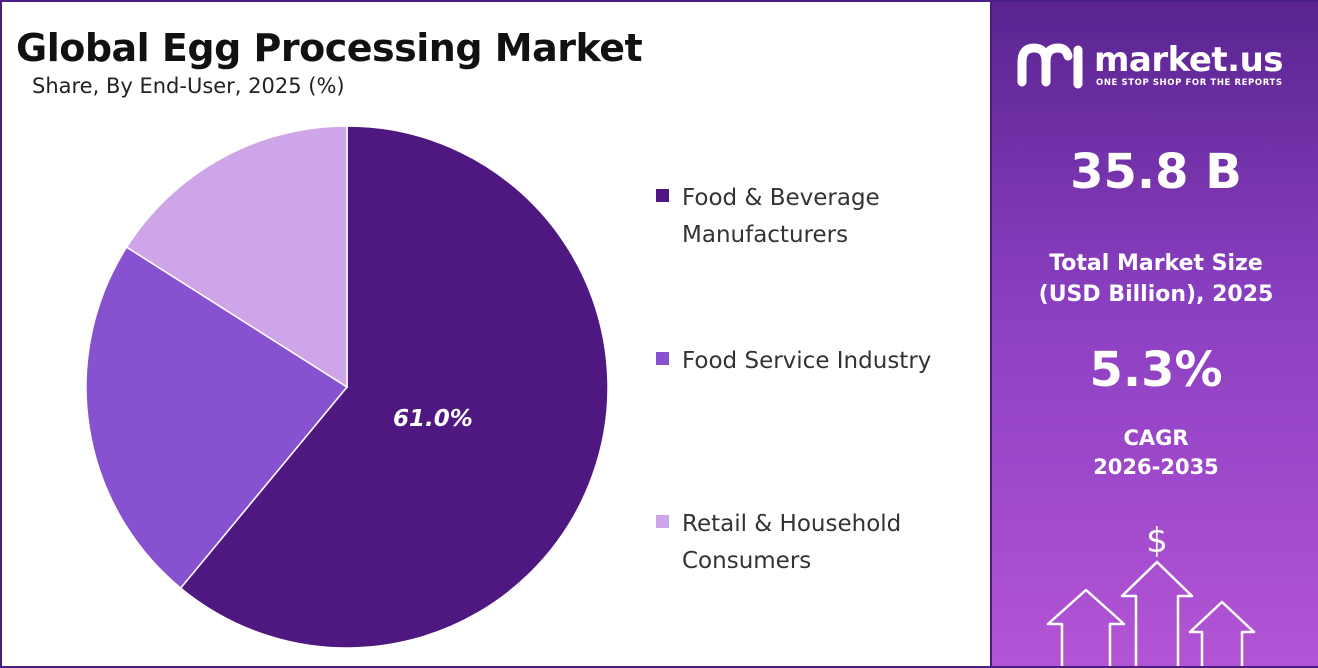 Image resolution: width=1318 pixels, height=668 pixels. What do you see at coordinates (662, 521) in the screenshot?
I see `legend-swatch-retail-household` at bounding box center [662, 521].